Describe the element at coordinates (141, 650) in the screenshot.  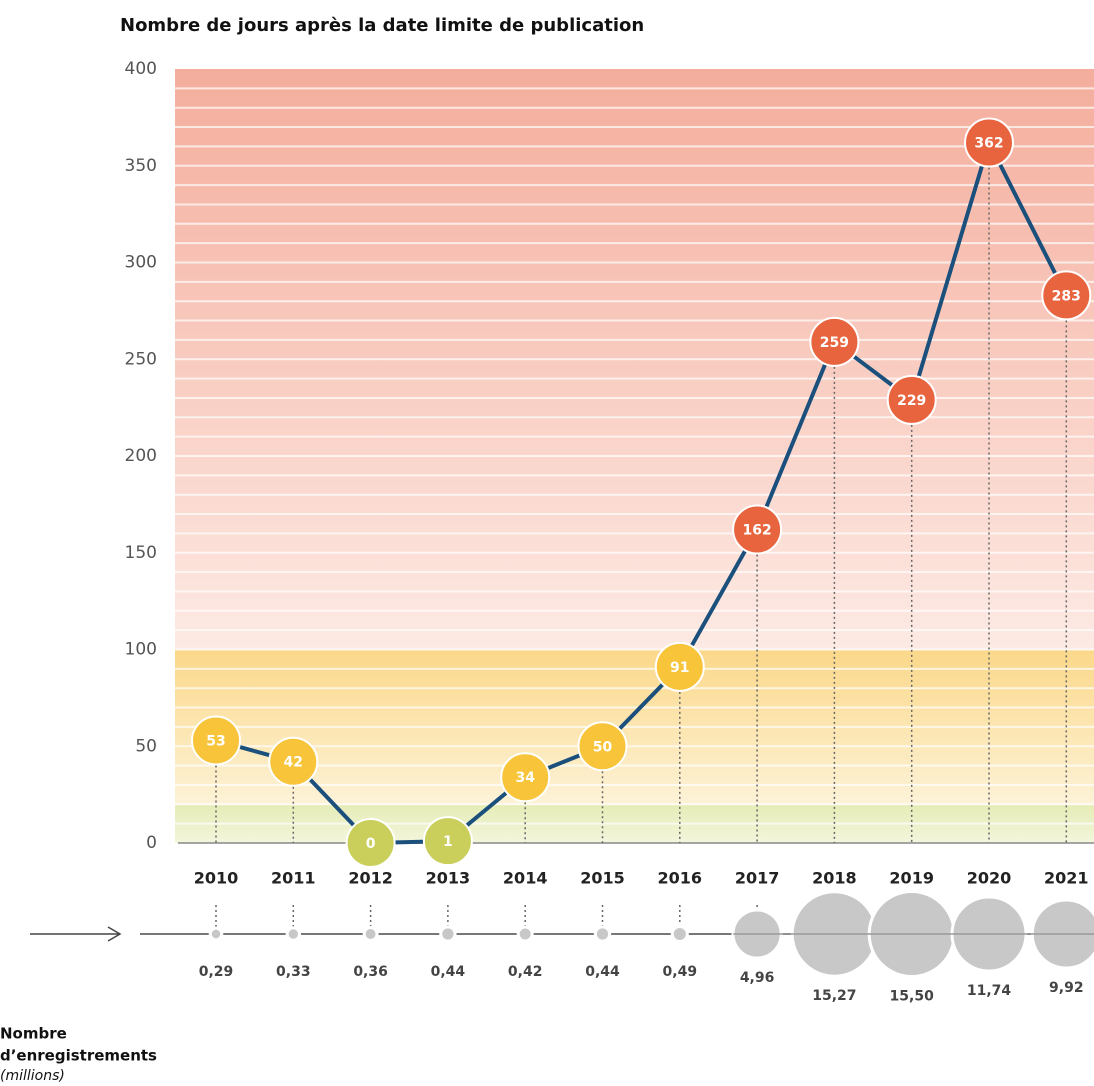
I see `y-tick-label: 100` at that location.